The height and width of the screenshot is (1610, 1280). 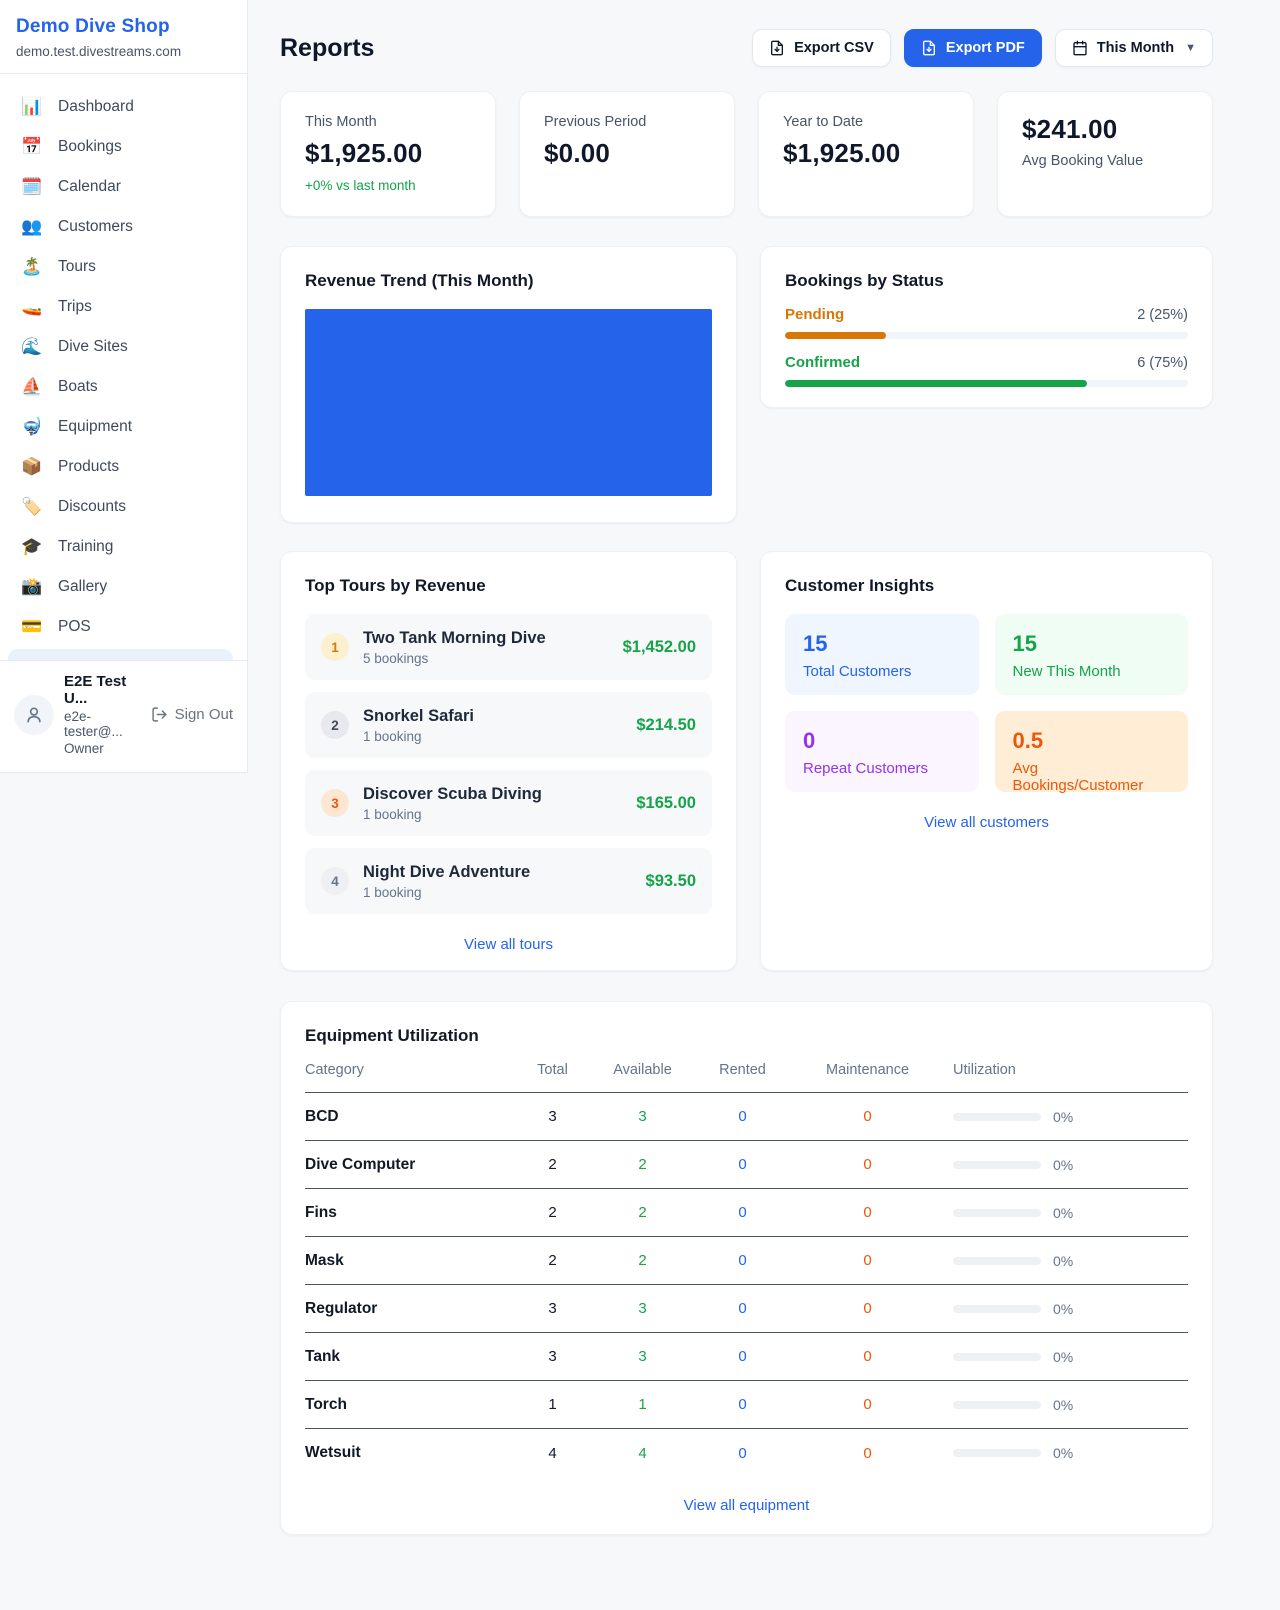 I want to click on tile-label: New This Month, so click(x=1066, y=671).